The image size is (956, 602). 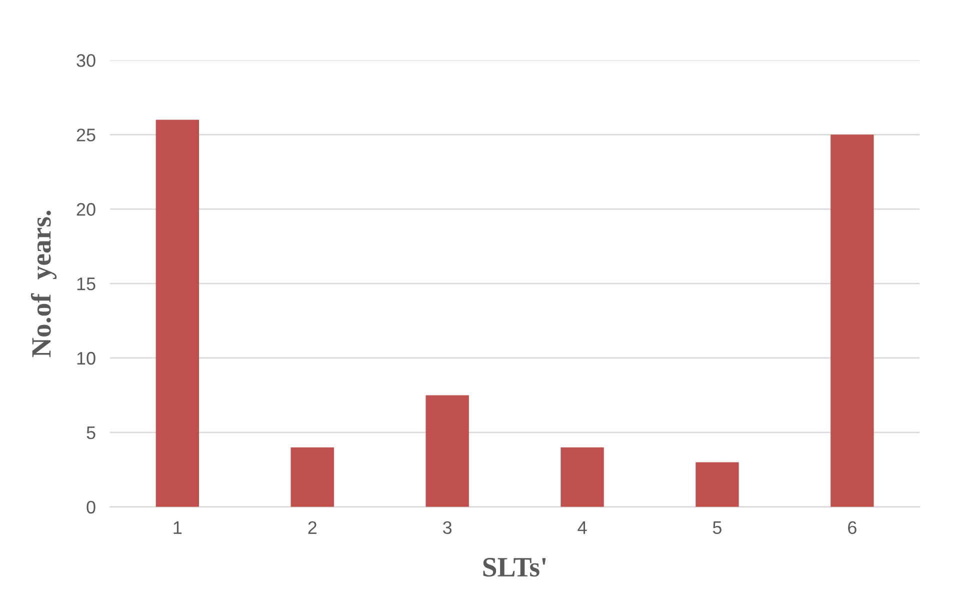 I want to click on x-axis-title: SLTs', so click(x=514, y=567).